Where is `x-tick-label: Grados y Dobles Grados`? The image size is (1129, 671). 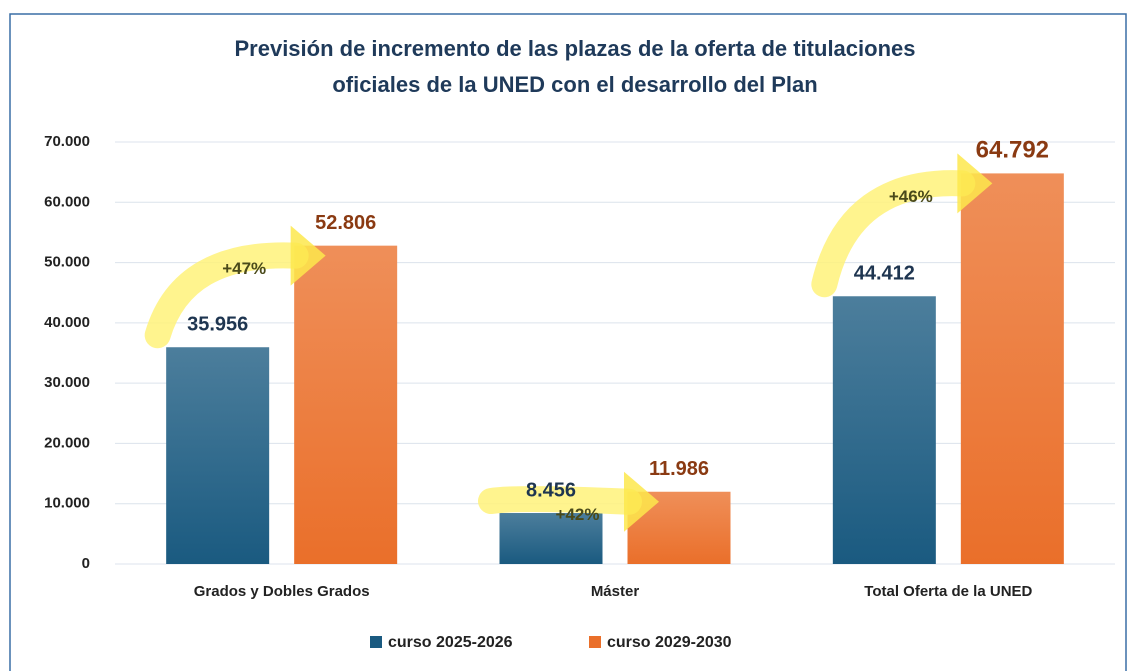 x-tick-label: Grados y Dobles Grados is located at coordinates (282, 591).